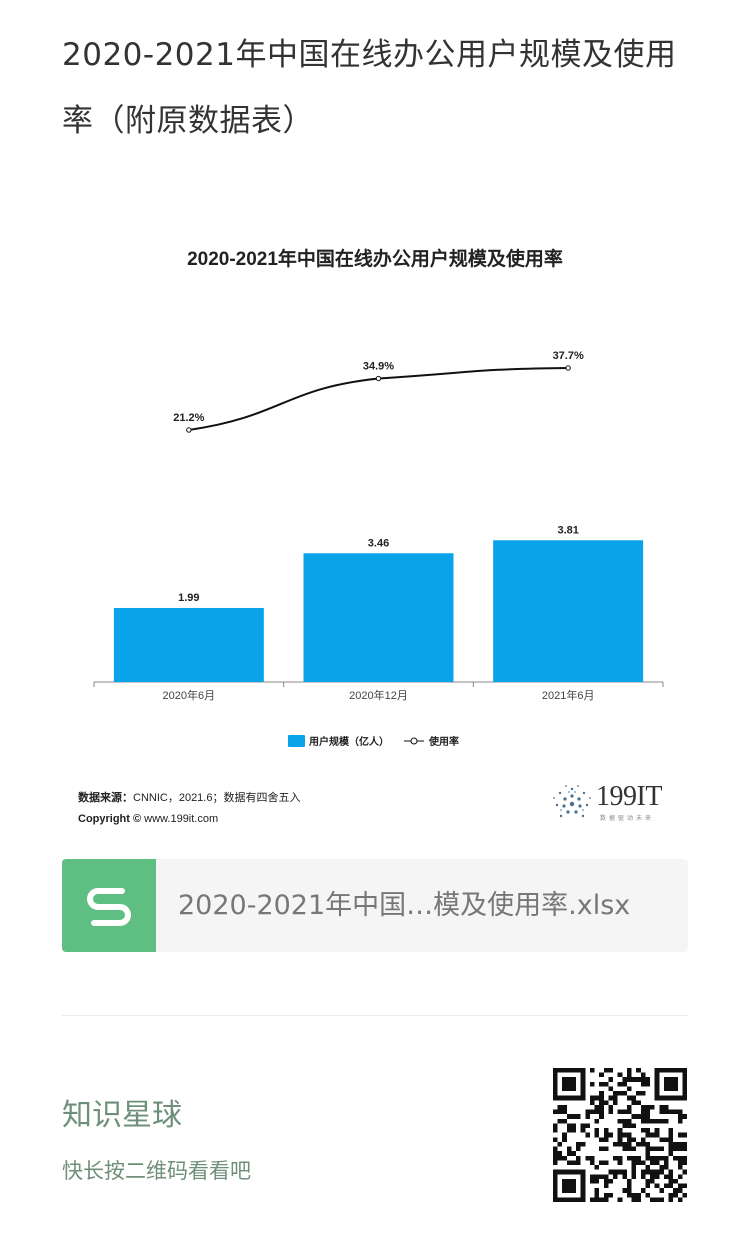 The image size is (750, 1256). I want to click on x-tick-label: 2020年6月, so click(189, 695).